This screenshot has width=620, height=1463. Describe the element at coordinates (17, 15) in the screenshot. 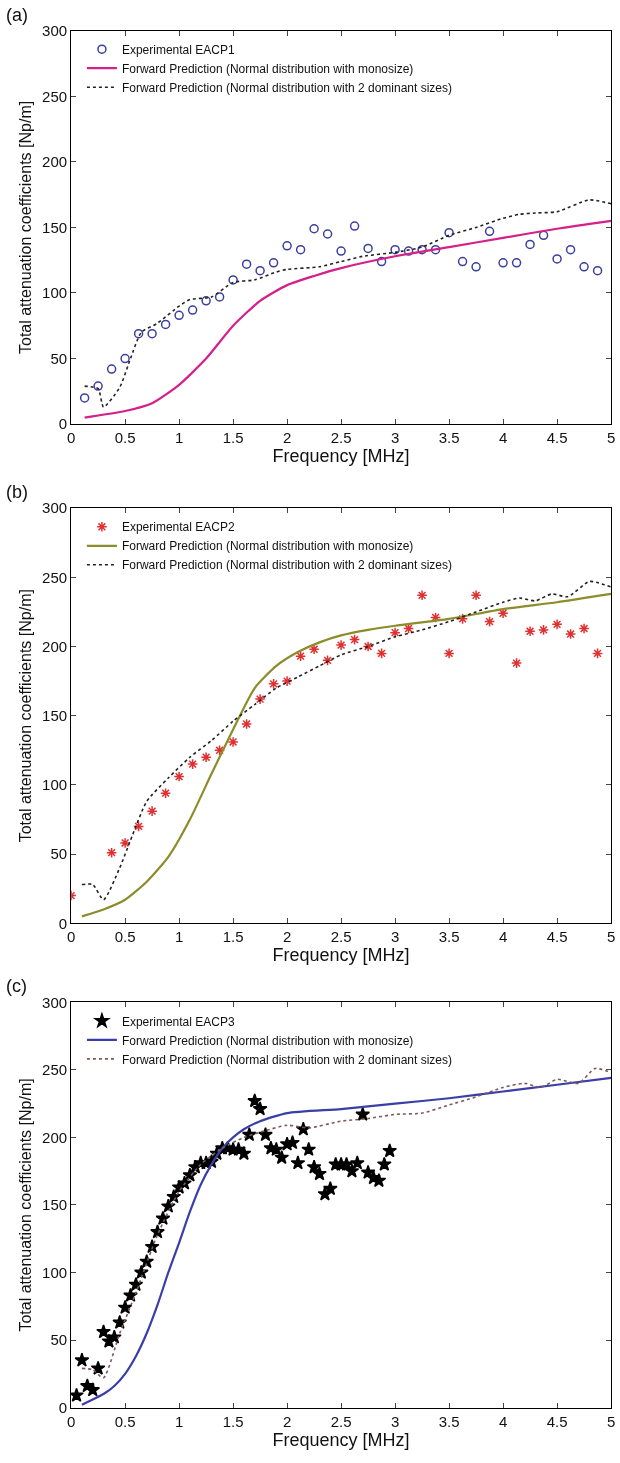

I see `chart-title: (a)` at that location.